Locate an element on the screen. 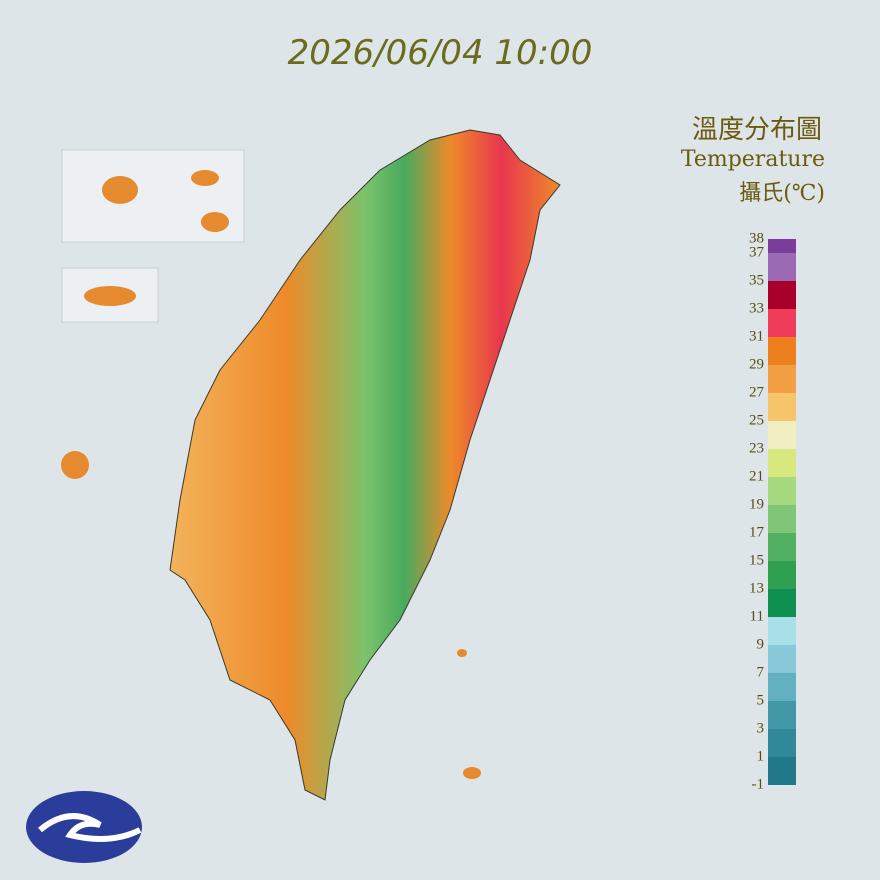 The image size is (880, 880). tick-label: 9 is located at coordinates (761, 644).